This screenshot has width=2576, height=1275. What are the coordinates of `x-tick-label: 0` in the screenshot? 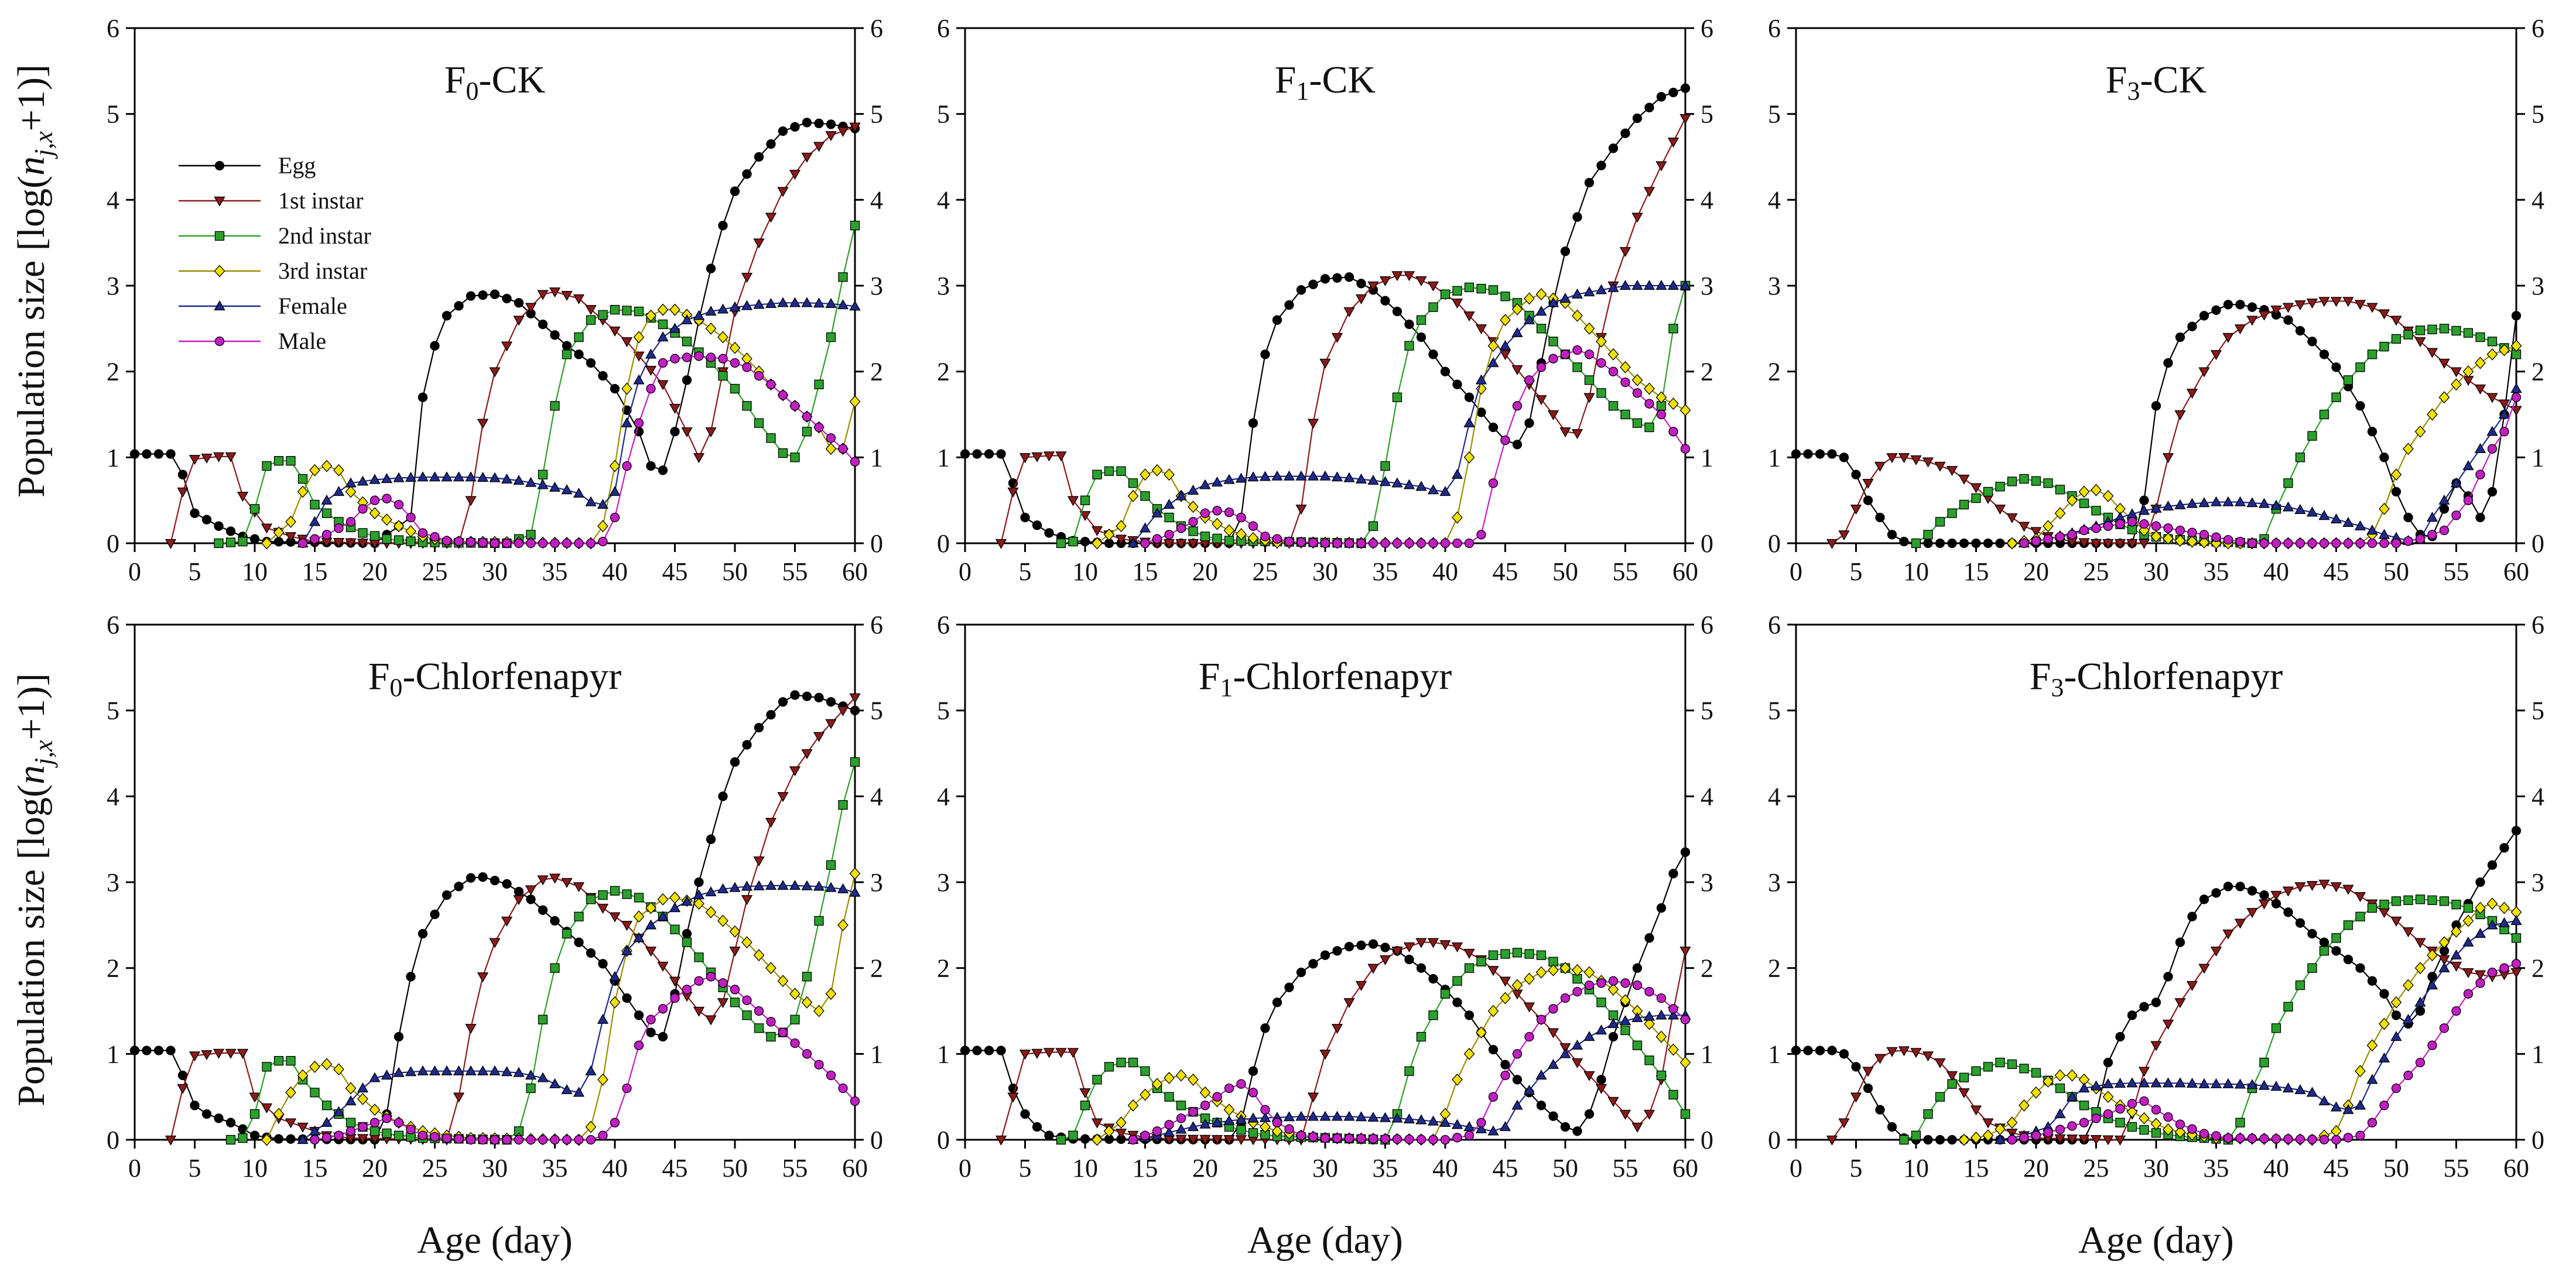 It's located at (134, 1168).